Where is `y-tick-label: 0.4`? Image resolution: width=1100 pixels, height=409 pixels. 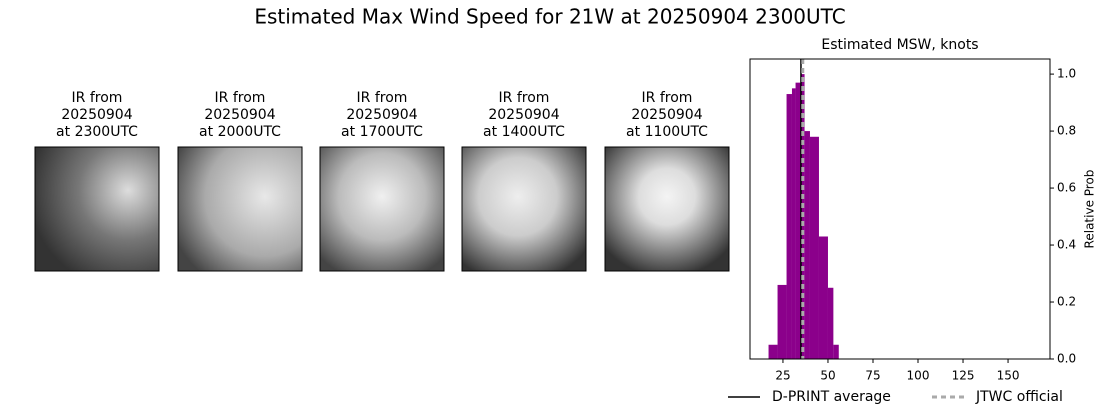
y-tick-label: 0.4 is located at coordinates (1066, 245).